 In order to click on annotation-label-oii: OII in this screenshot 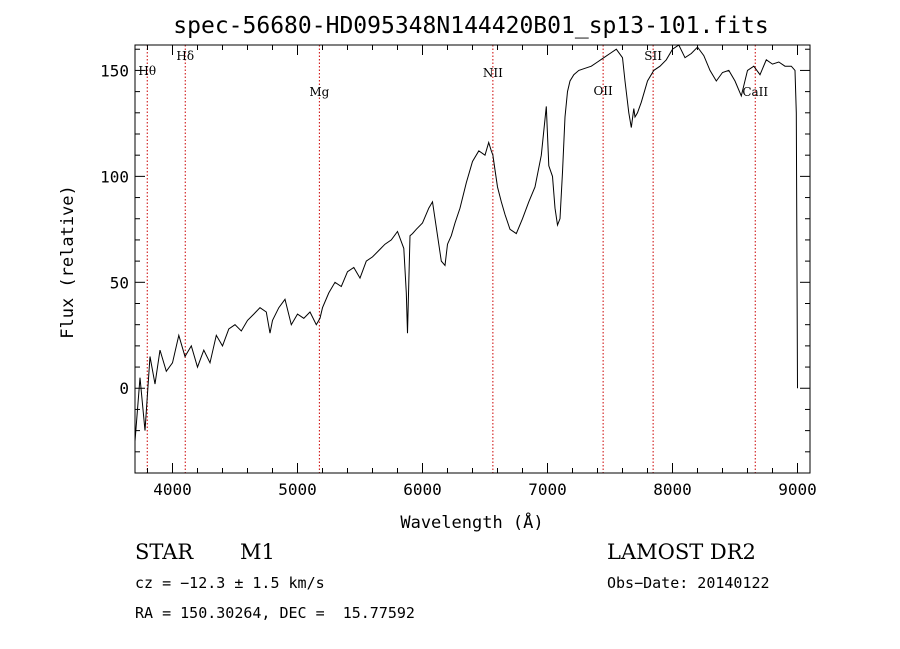, I will do `click(603, 91)`.